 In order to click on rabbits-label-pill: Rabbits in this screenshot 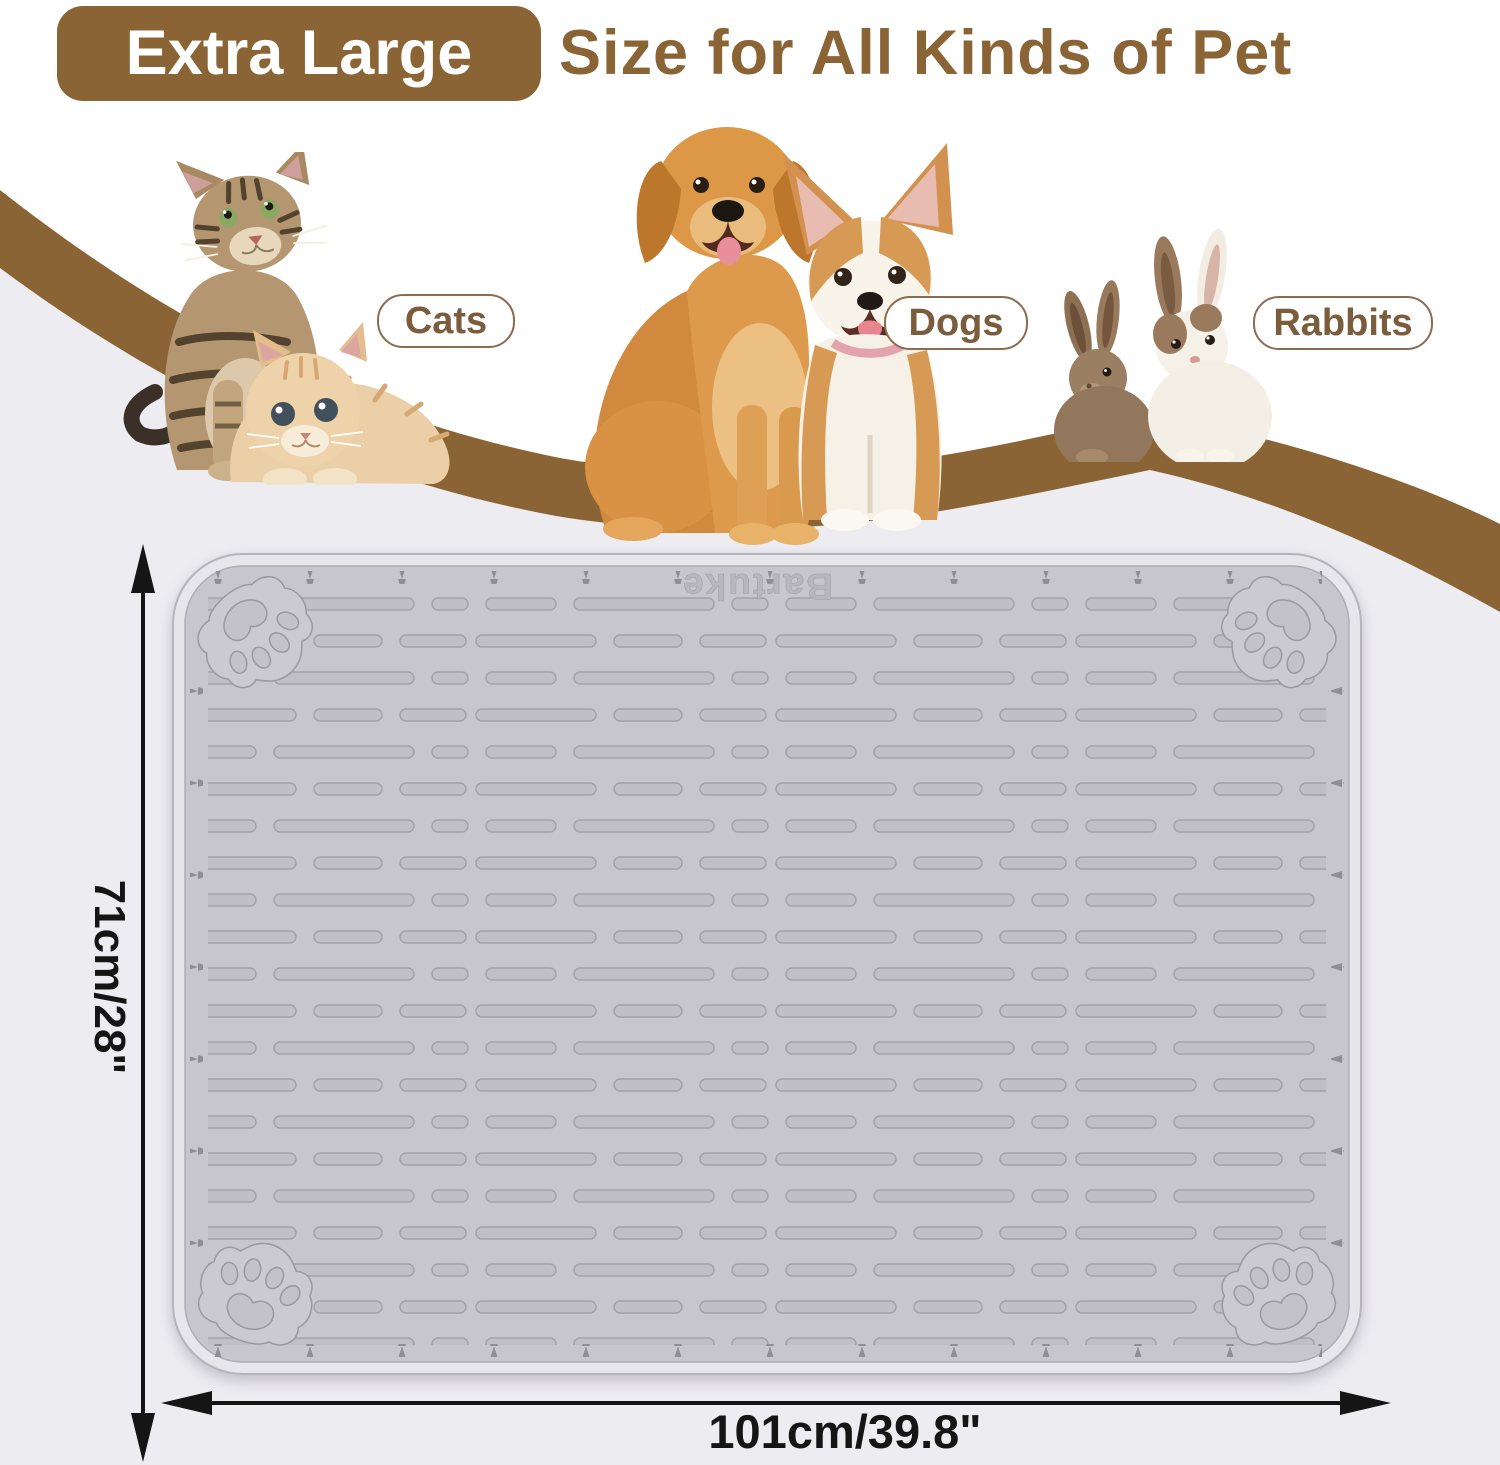, I will do `click(1343, 323)`.